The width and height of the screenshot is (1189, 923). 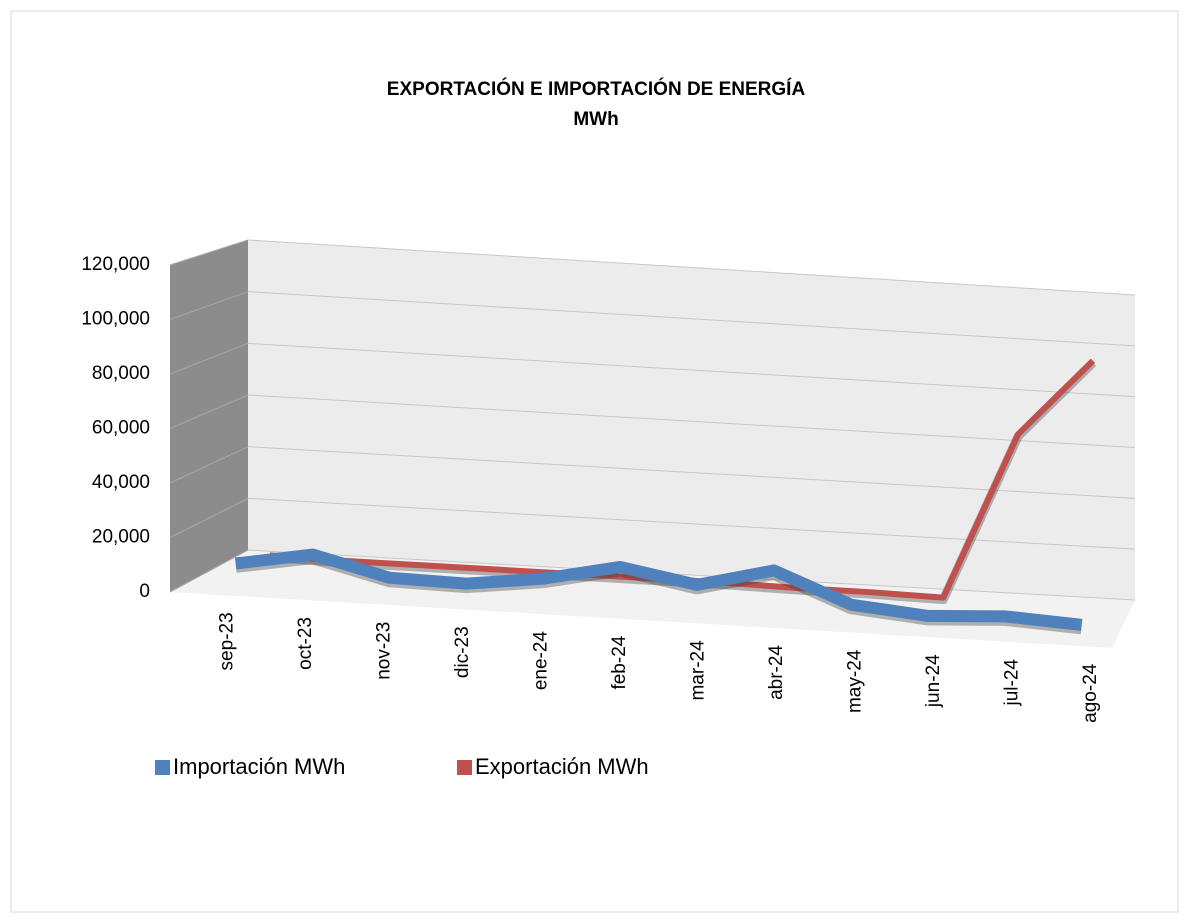 I want to click on y-tick-label: 40,000, so click(x=121, y=482).